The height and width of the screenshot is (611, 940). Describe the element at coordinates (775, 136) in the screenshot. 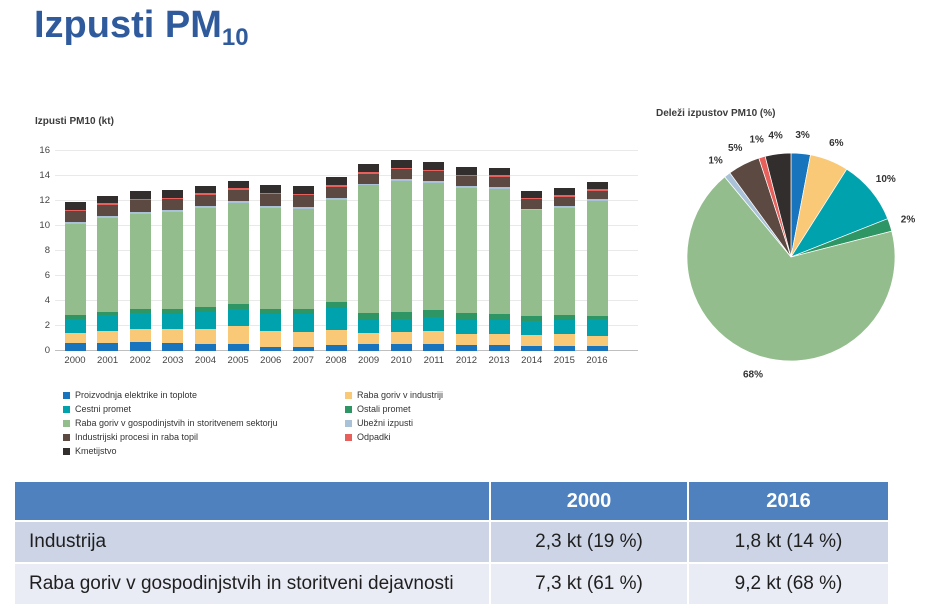

I see `pie-slice-label: 4%` at that location.